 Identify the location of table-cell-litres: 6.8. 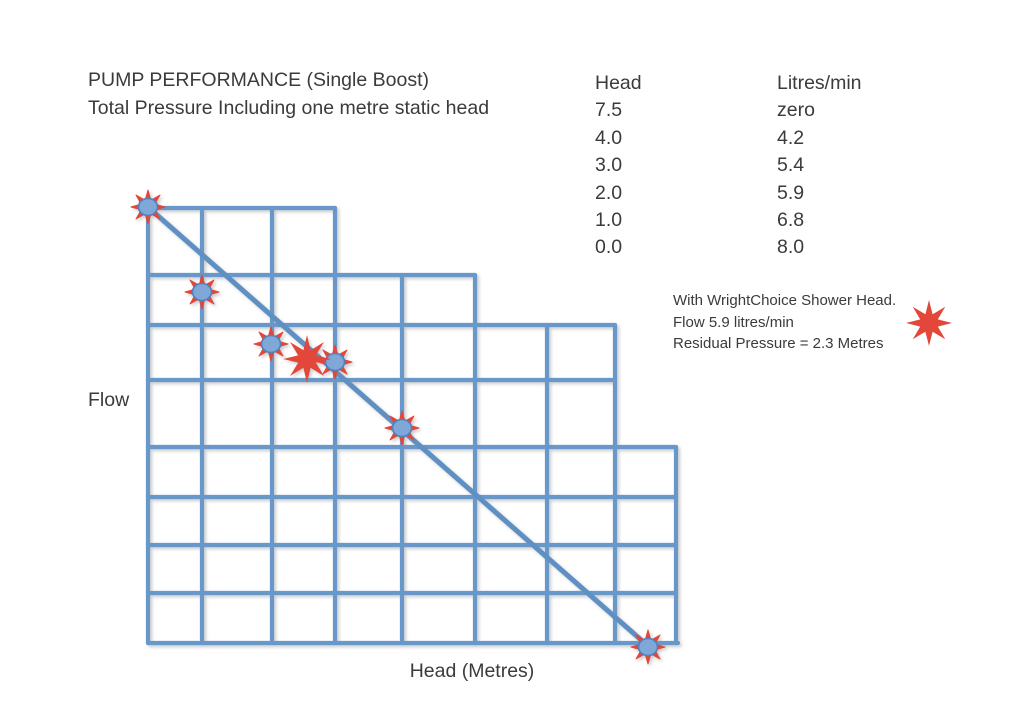
(791, 220).